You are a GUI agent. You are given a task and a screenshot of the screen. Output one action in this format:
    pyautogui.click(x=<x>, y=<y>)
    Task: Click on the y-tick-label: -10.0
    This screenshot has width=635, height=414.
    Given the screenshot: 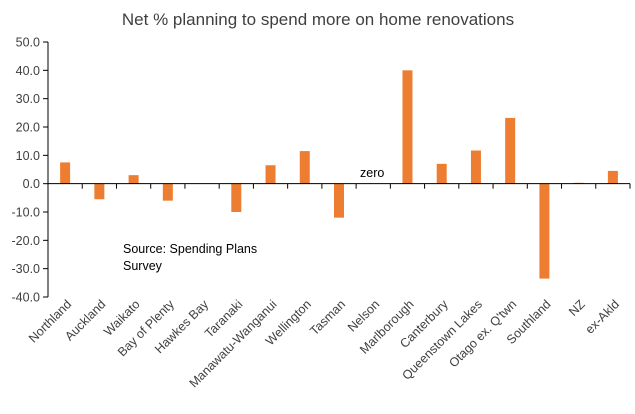 What is the action you would take?
    pyautogui.click(x=26, y=213)
    